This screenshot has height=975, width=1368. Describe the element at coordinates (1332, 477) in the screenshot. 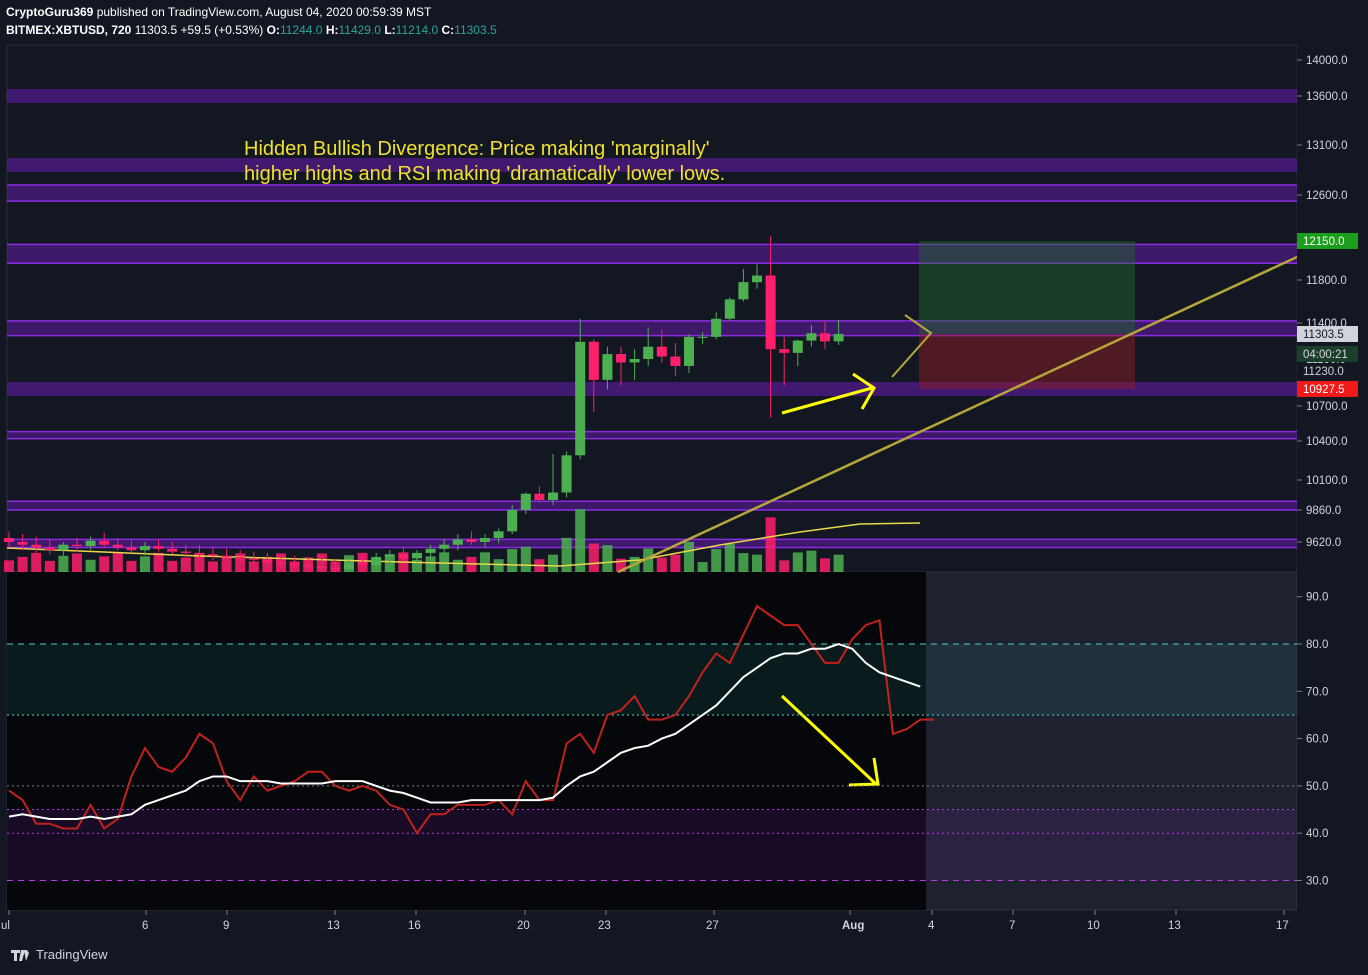

I see `price-axis` at that location.